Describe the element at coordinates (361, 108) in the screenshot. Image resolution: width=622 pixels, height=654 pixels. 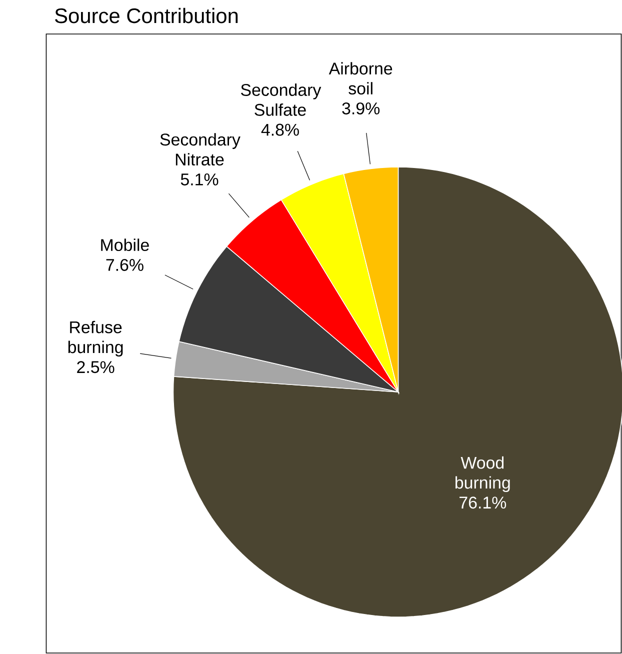
I see `data-label: 3.9%` at that location.